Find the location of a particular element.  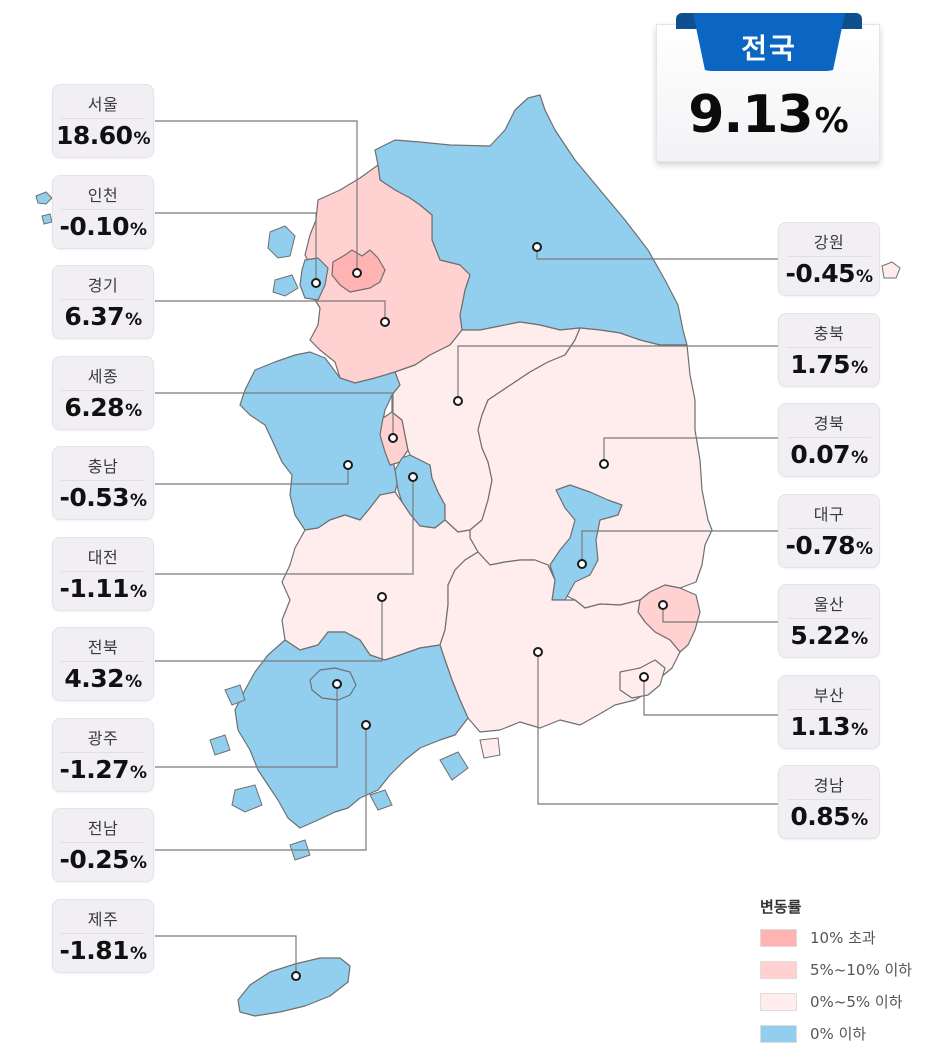

card-incheon: 인천 -0.10% is located at coordinates (103, 212).